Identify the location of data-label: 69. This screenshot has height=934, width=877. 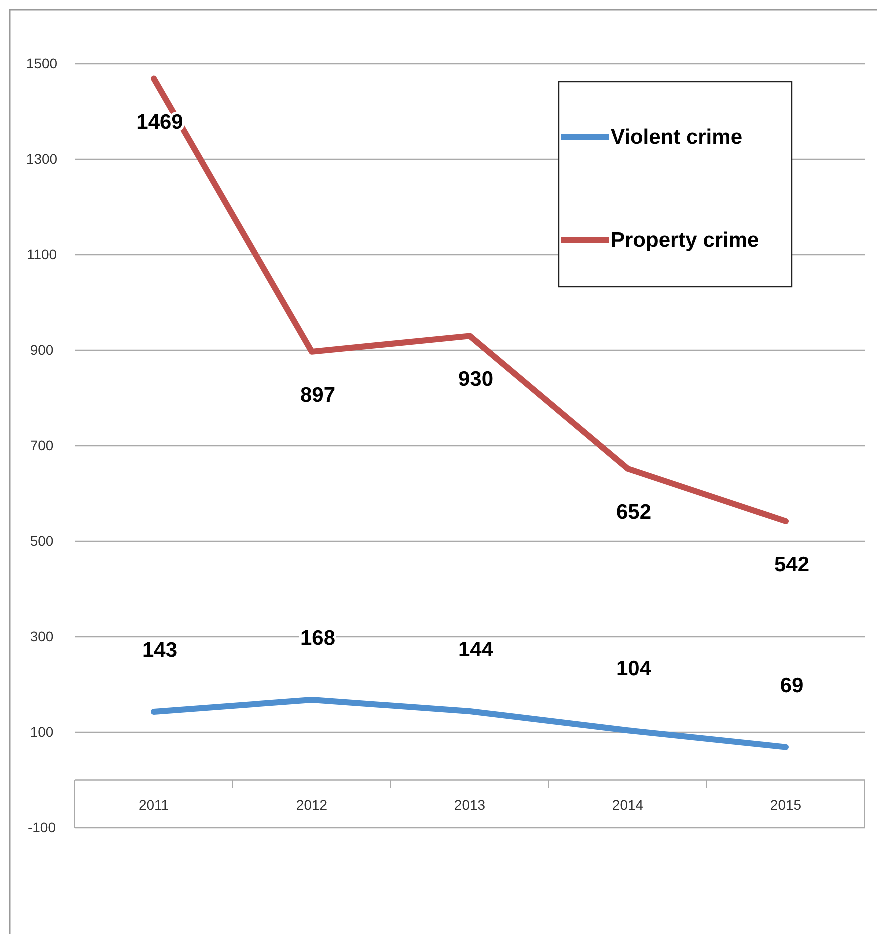
(792, 686).